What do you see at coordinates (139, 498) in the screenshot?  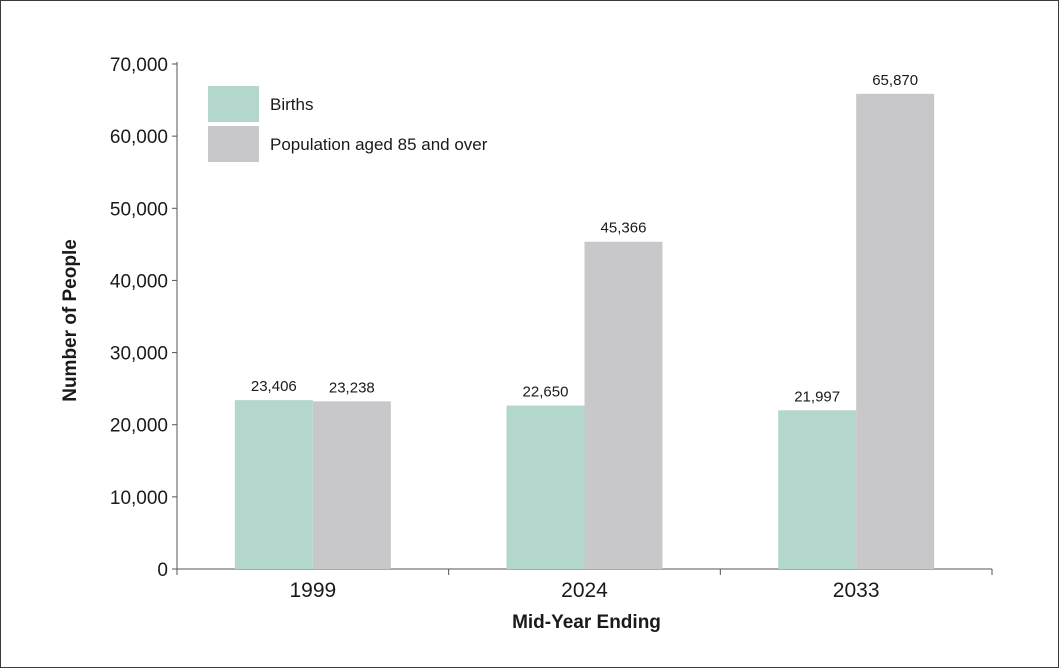 I see `y-tick-label: 10,000` at bounding box center [139, 498].